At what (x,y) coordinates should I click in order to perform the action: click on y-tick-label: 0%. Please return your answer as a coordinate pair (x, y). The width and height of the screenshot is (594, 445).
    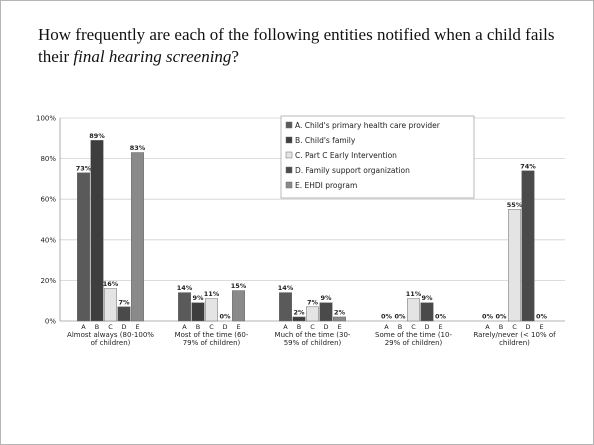
    Looking at the image, I should click on (50, 322).